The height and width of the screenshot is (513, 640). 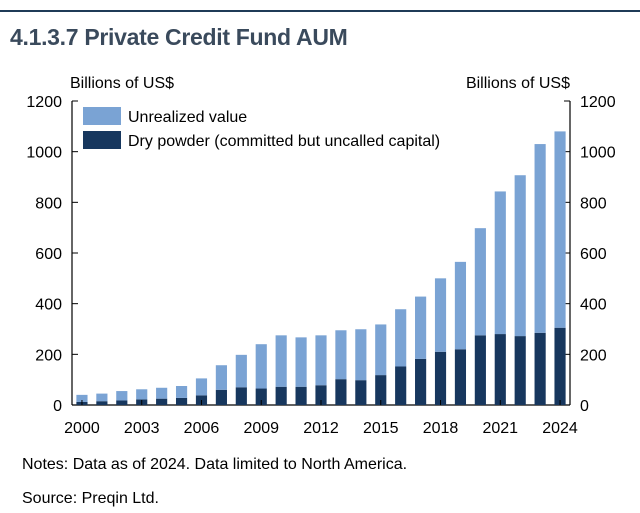 What do you see at coordinates (361, 355) in the screenshot?
I see `bar-unrealized-2014` at bounding box center [361, 355].